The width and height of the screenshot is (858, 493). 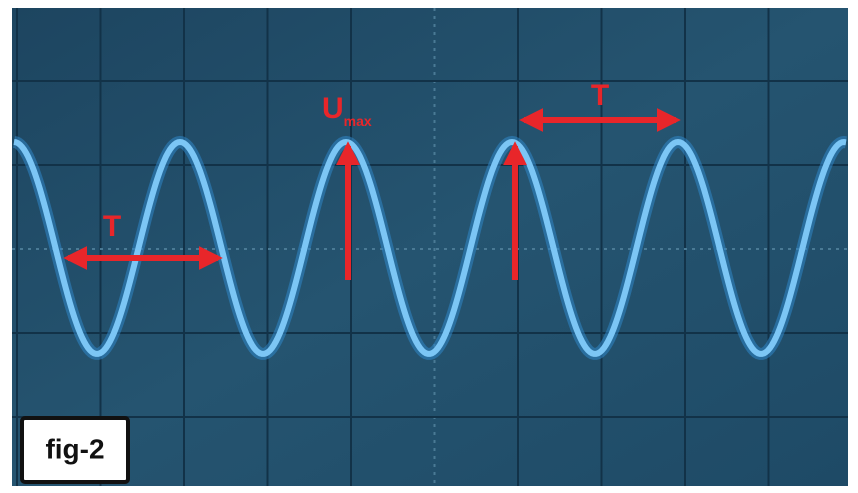 I want to click on caption-box, so click(x=75, y=450).